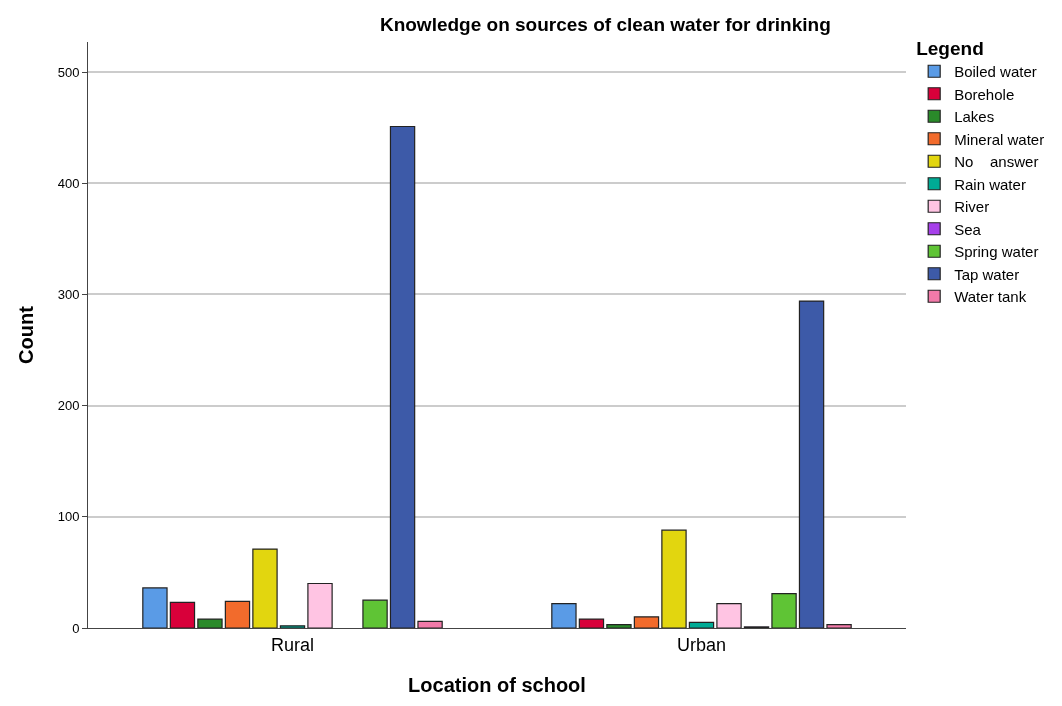 This screenshot has width=1062, height=706. Describe the element at coordinates (974, 117) in the screenshot. I see `legend-label: Lakes` at that location.